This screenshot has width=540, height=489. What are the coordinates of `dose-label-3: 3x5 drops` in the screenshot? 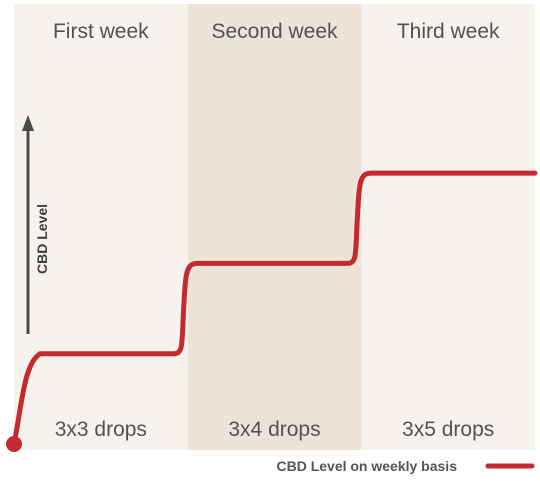 It's located at (448, 429).